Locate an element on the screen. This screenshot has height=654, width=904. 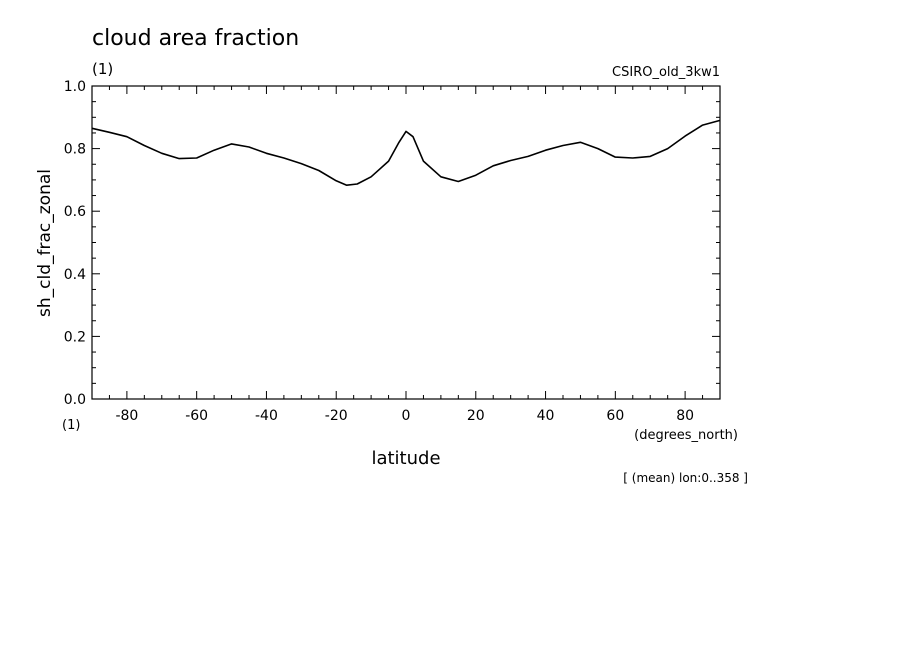
footnote: [ (mean) lon:0..358 ] is located at coordinates (685, 478).